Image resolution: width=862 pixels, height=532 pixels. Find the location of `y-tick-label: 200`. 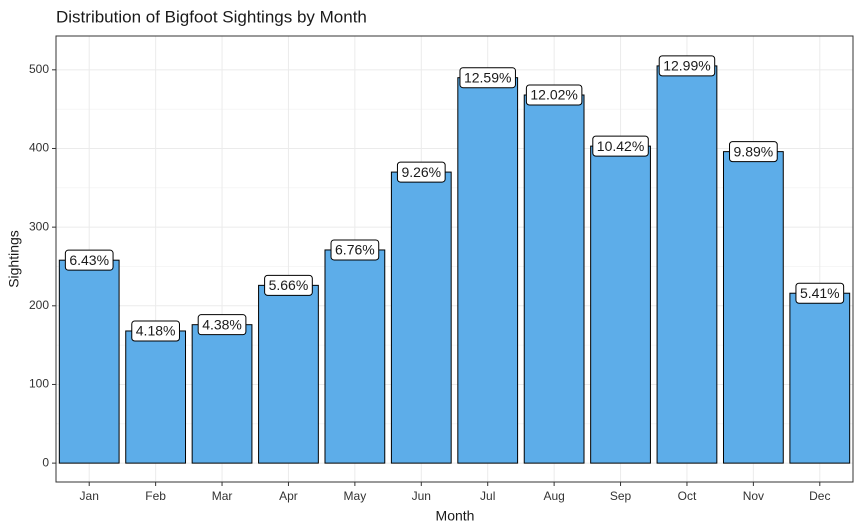

y-tick-label: 200 is located at coordinates (39, 305).